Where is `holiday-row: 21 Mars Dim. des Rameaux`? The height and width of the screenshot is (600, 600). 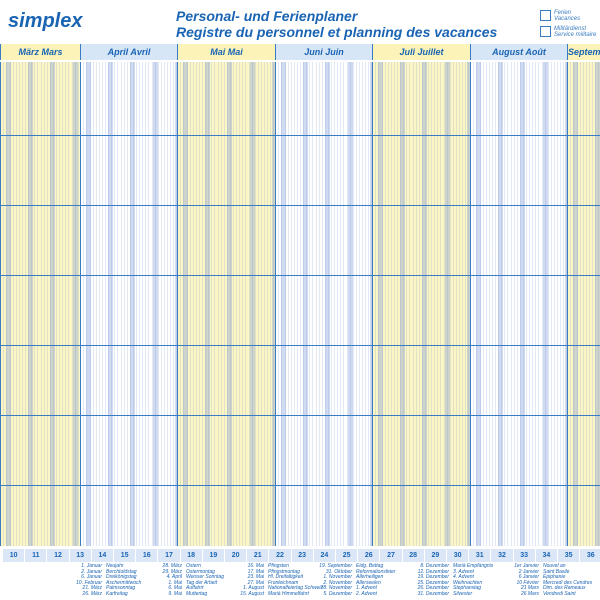 holiday-row: 21 Mars Dim. des Rameaux is located at coordinates (548, 589).